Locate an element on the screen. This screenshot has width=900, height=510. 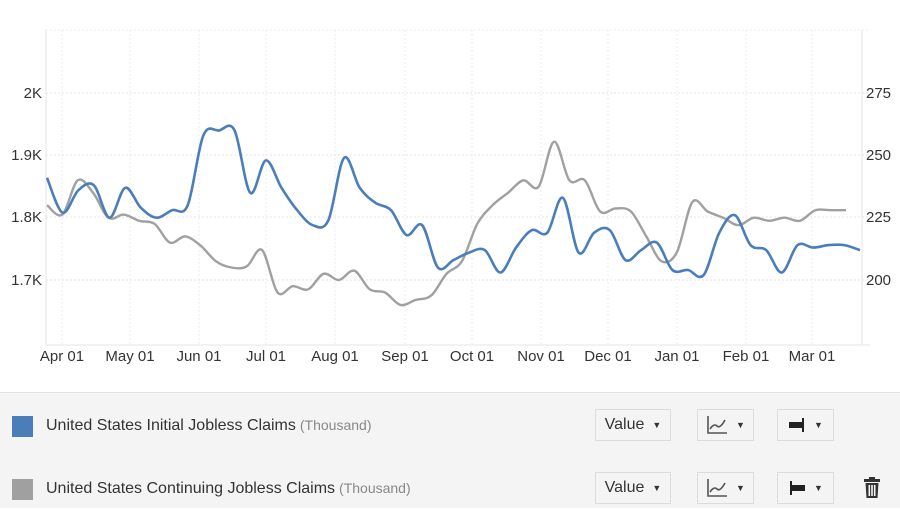
left-y-axis: 2K 1.9K 1.8K 1.7K is located at coordinates (26, 187).